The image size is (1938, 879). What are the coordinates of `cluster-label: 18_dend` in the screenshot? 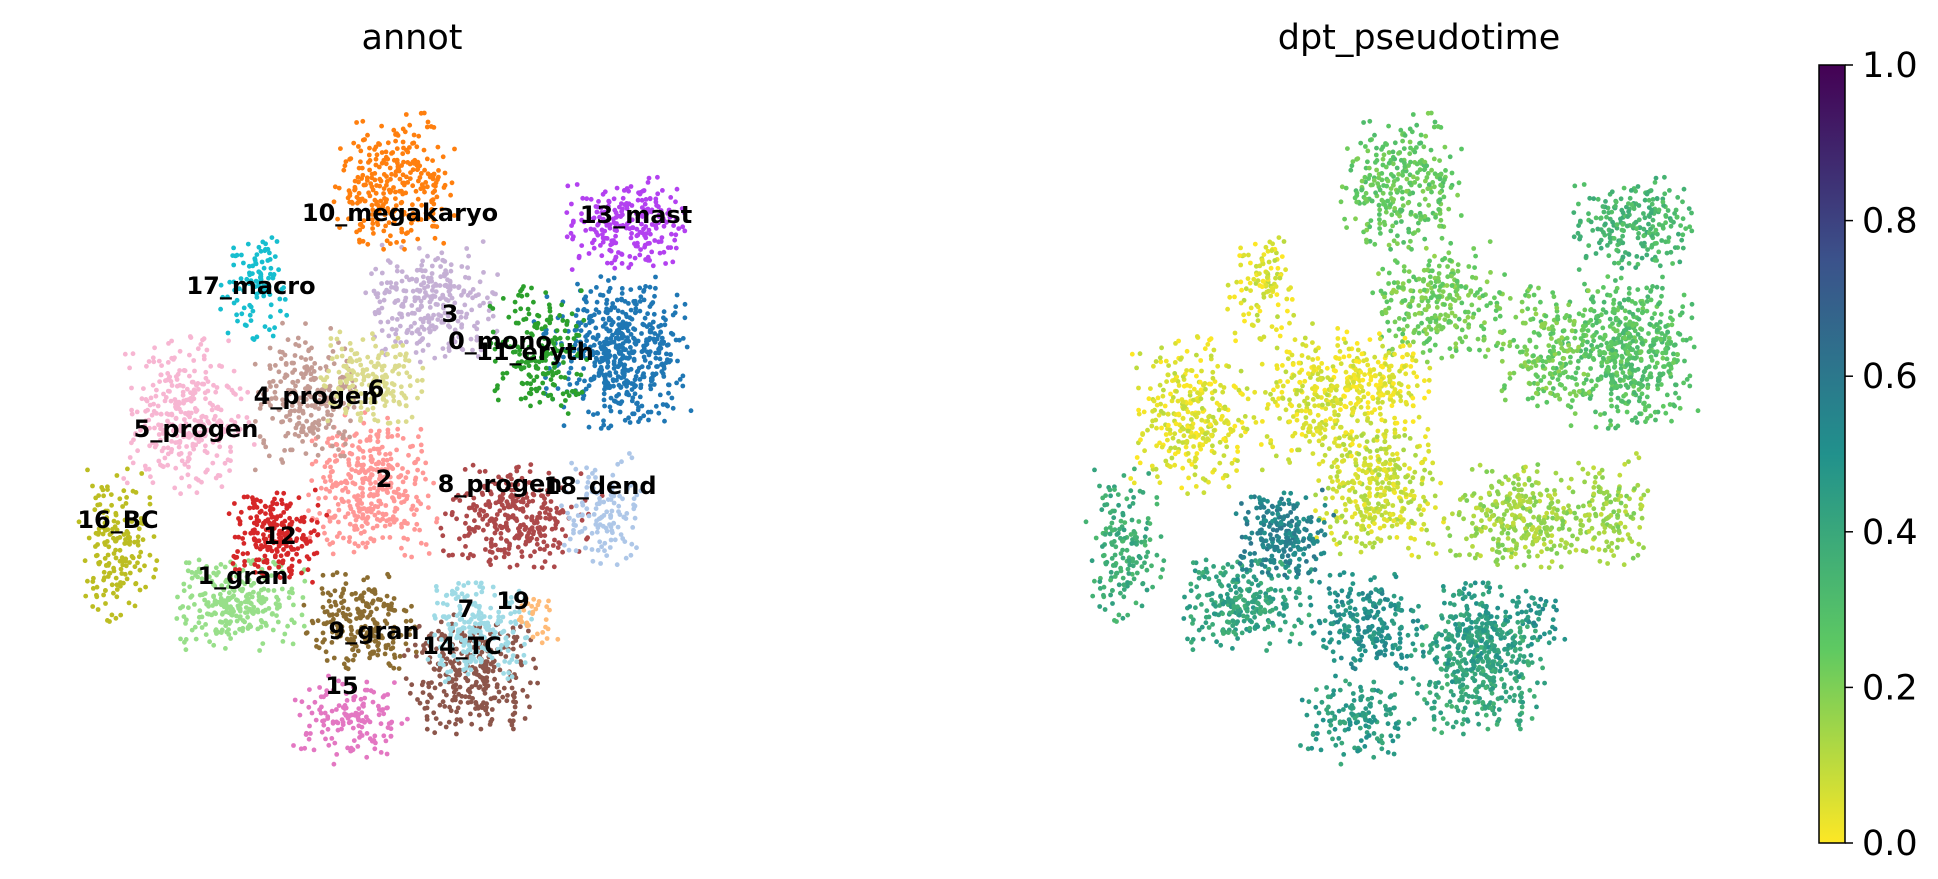 It's located at (599, 486).